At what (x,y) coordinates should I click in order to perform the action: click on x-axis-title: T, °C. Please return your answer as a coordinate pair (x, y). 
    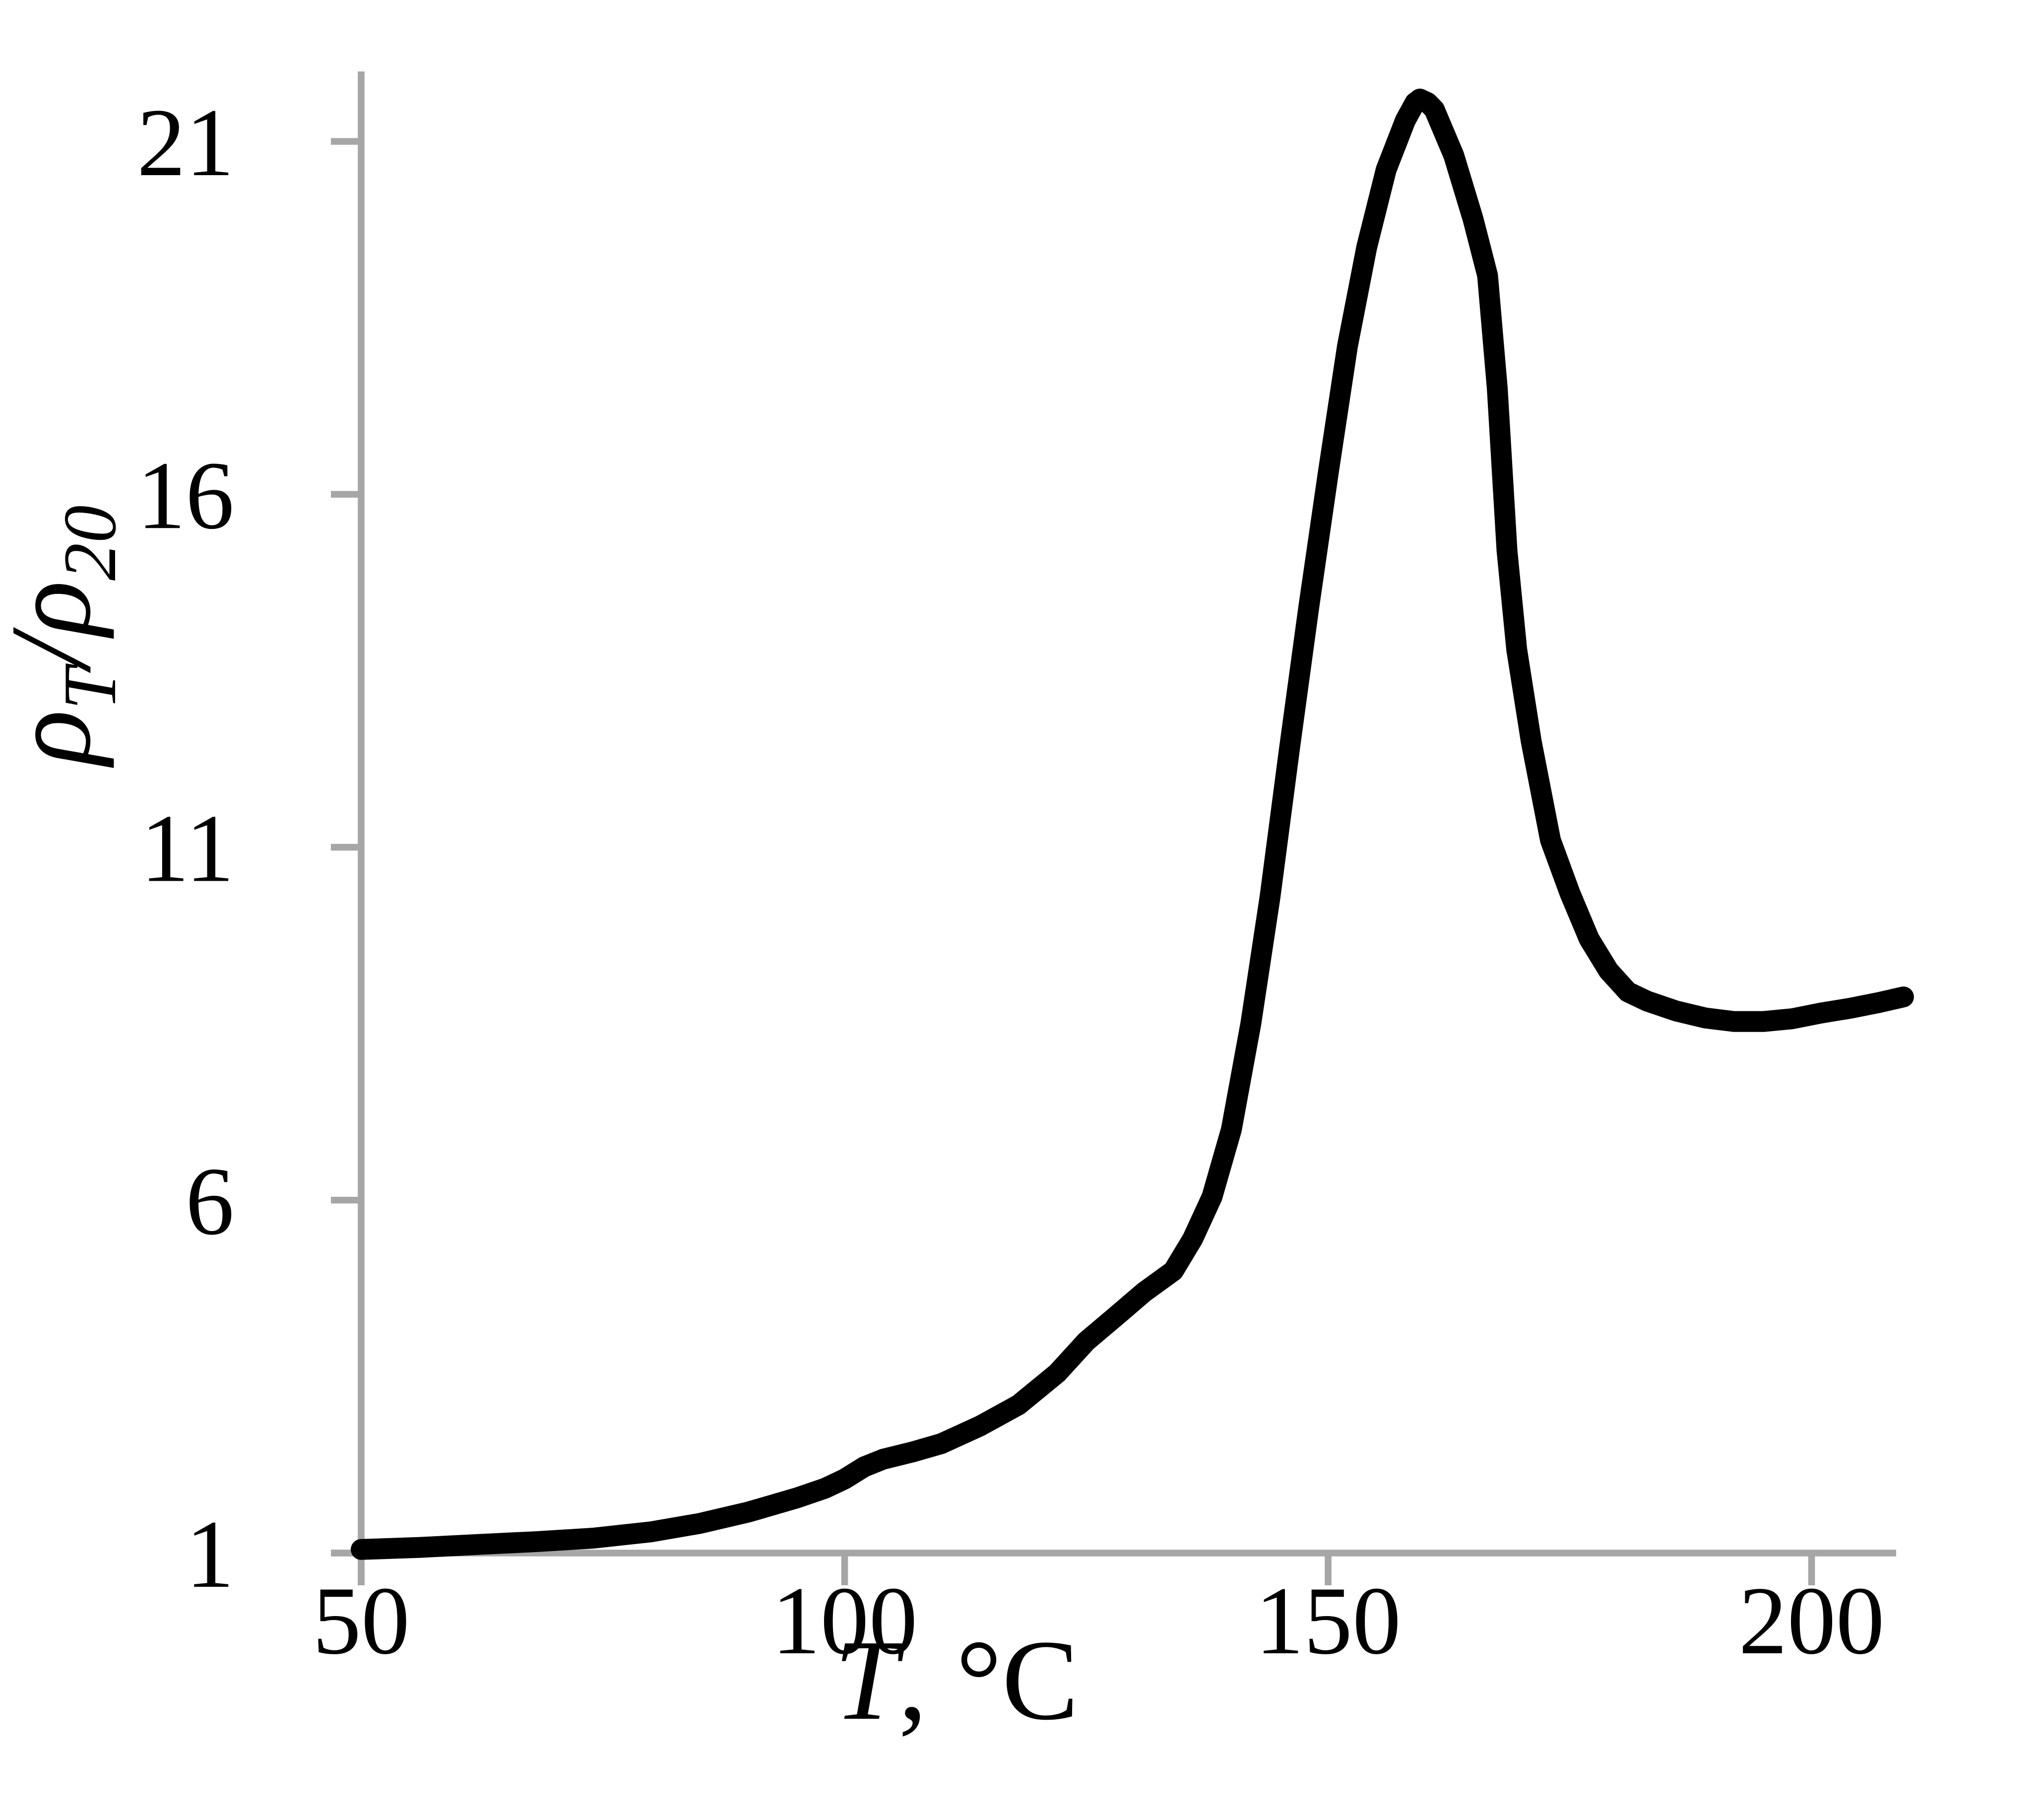
    Looking at the image, I should click on (956, 1680).